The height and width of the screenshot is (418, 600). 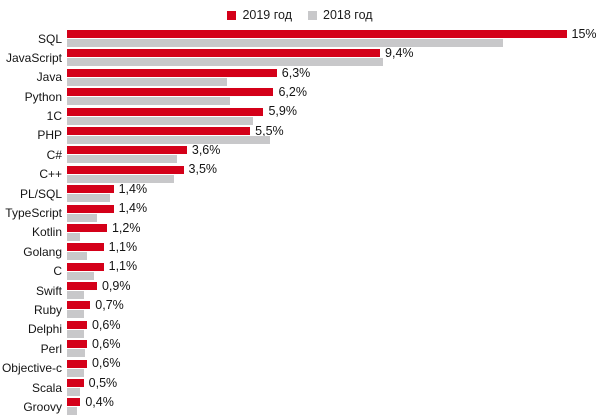 I want to click on legend-swatch-2019-icon, so click(x=232, y=15).